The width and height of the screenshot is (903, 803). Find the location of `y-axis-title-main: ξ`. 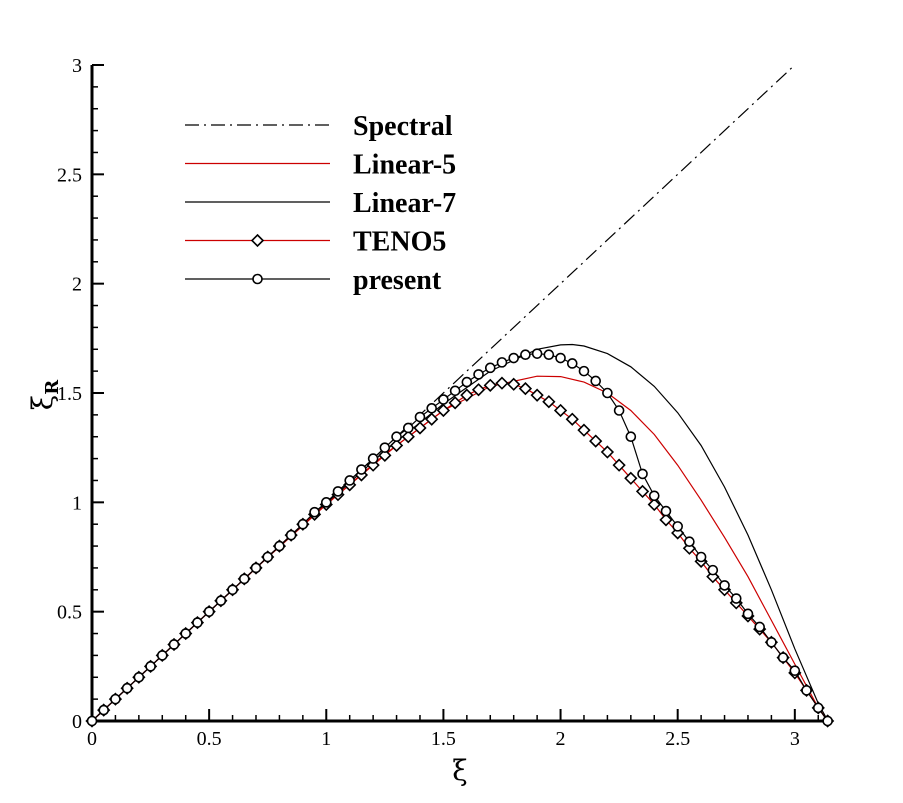

y-axis-title-main: ξ is located at coordinates (42, 402).